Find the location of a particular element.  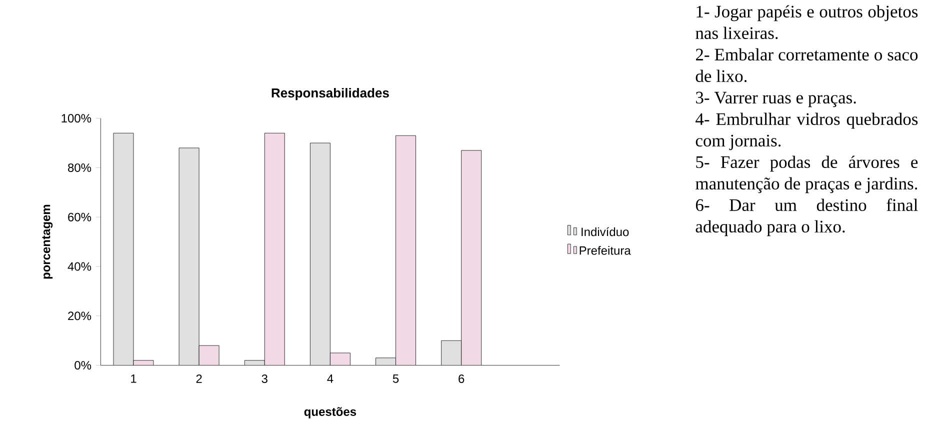

y-tick-label: 60% is located at coordinates (80, 217).